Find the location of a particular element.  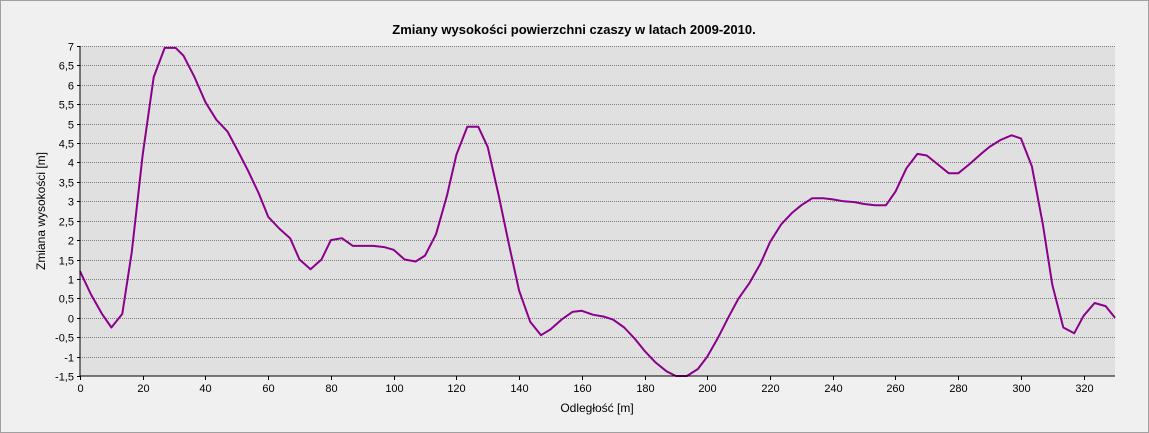

x-tick-label: 140 is located at coordinates (519, 389).